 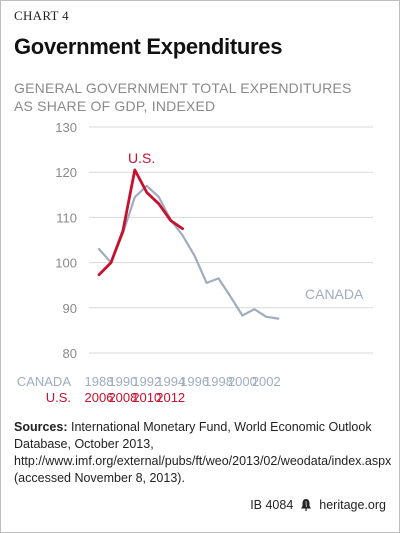 I want to click on series-line-us, so click(x=141, y=222).